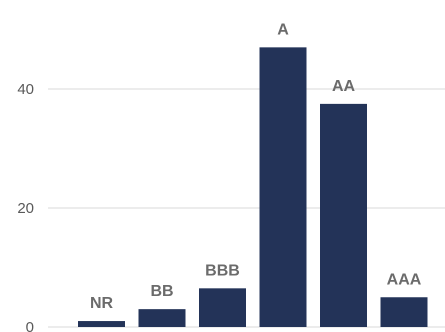 Image resolution: width=445 pixels, height=332 pixels. What do you see at coordinates (102, 303) in the screenshot?
I see `data-label-nr: NR` at bounding box center [102, 303].